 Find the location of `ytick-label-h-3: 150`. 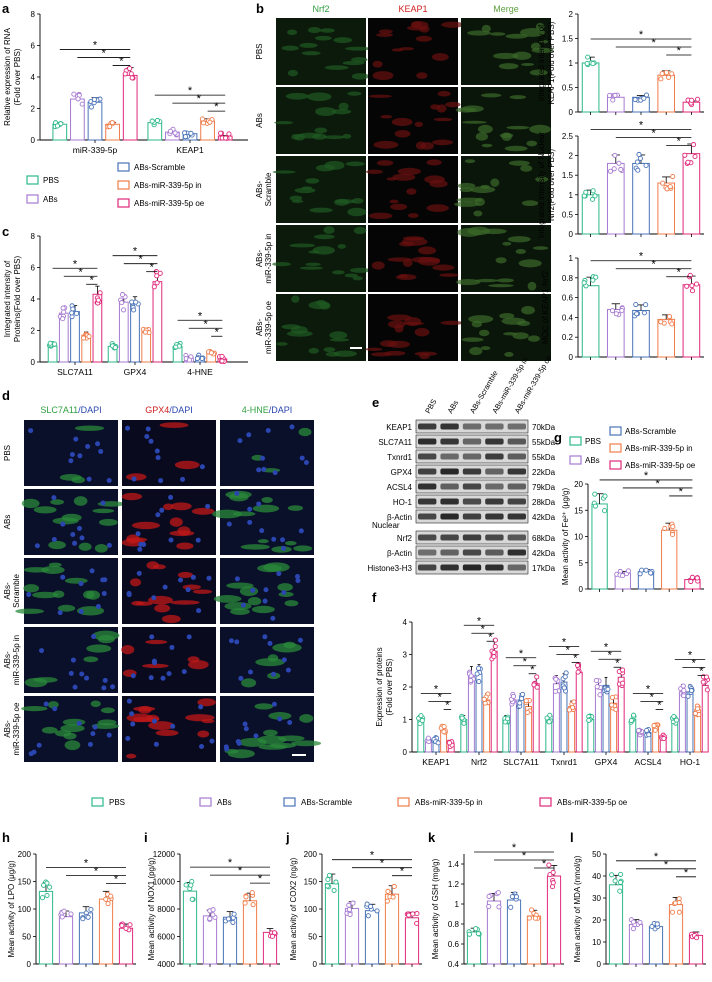

ytick-label-h-3: 150 is located at coordinates (25, 882).